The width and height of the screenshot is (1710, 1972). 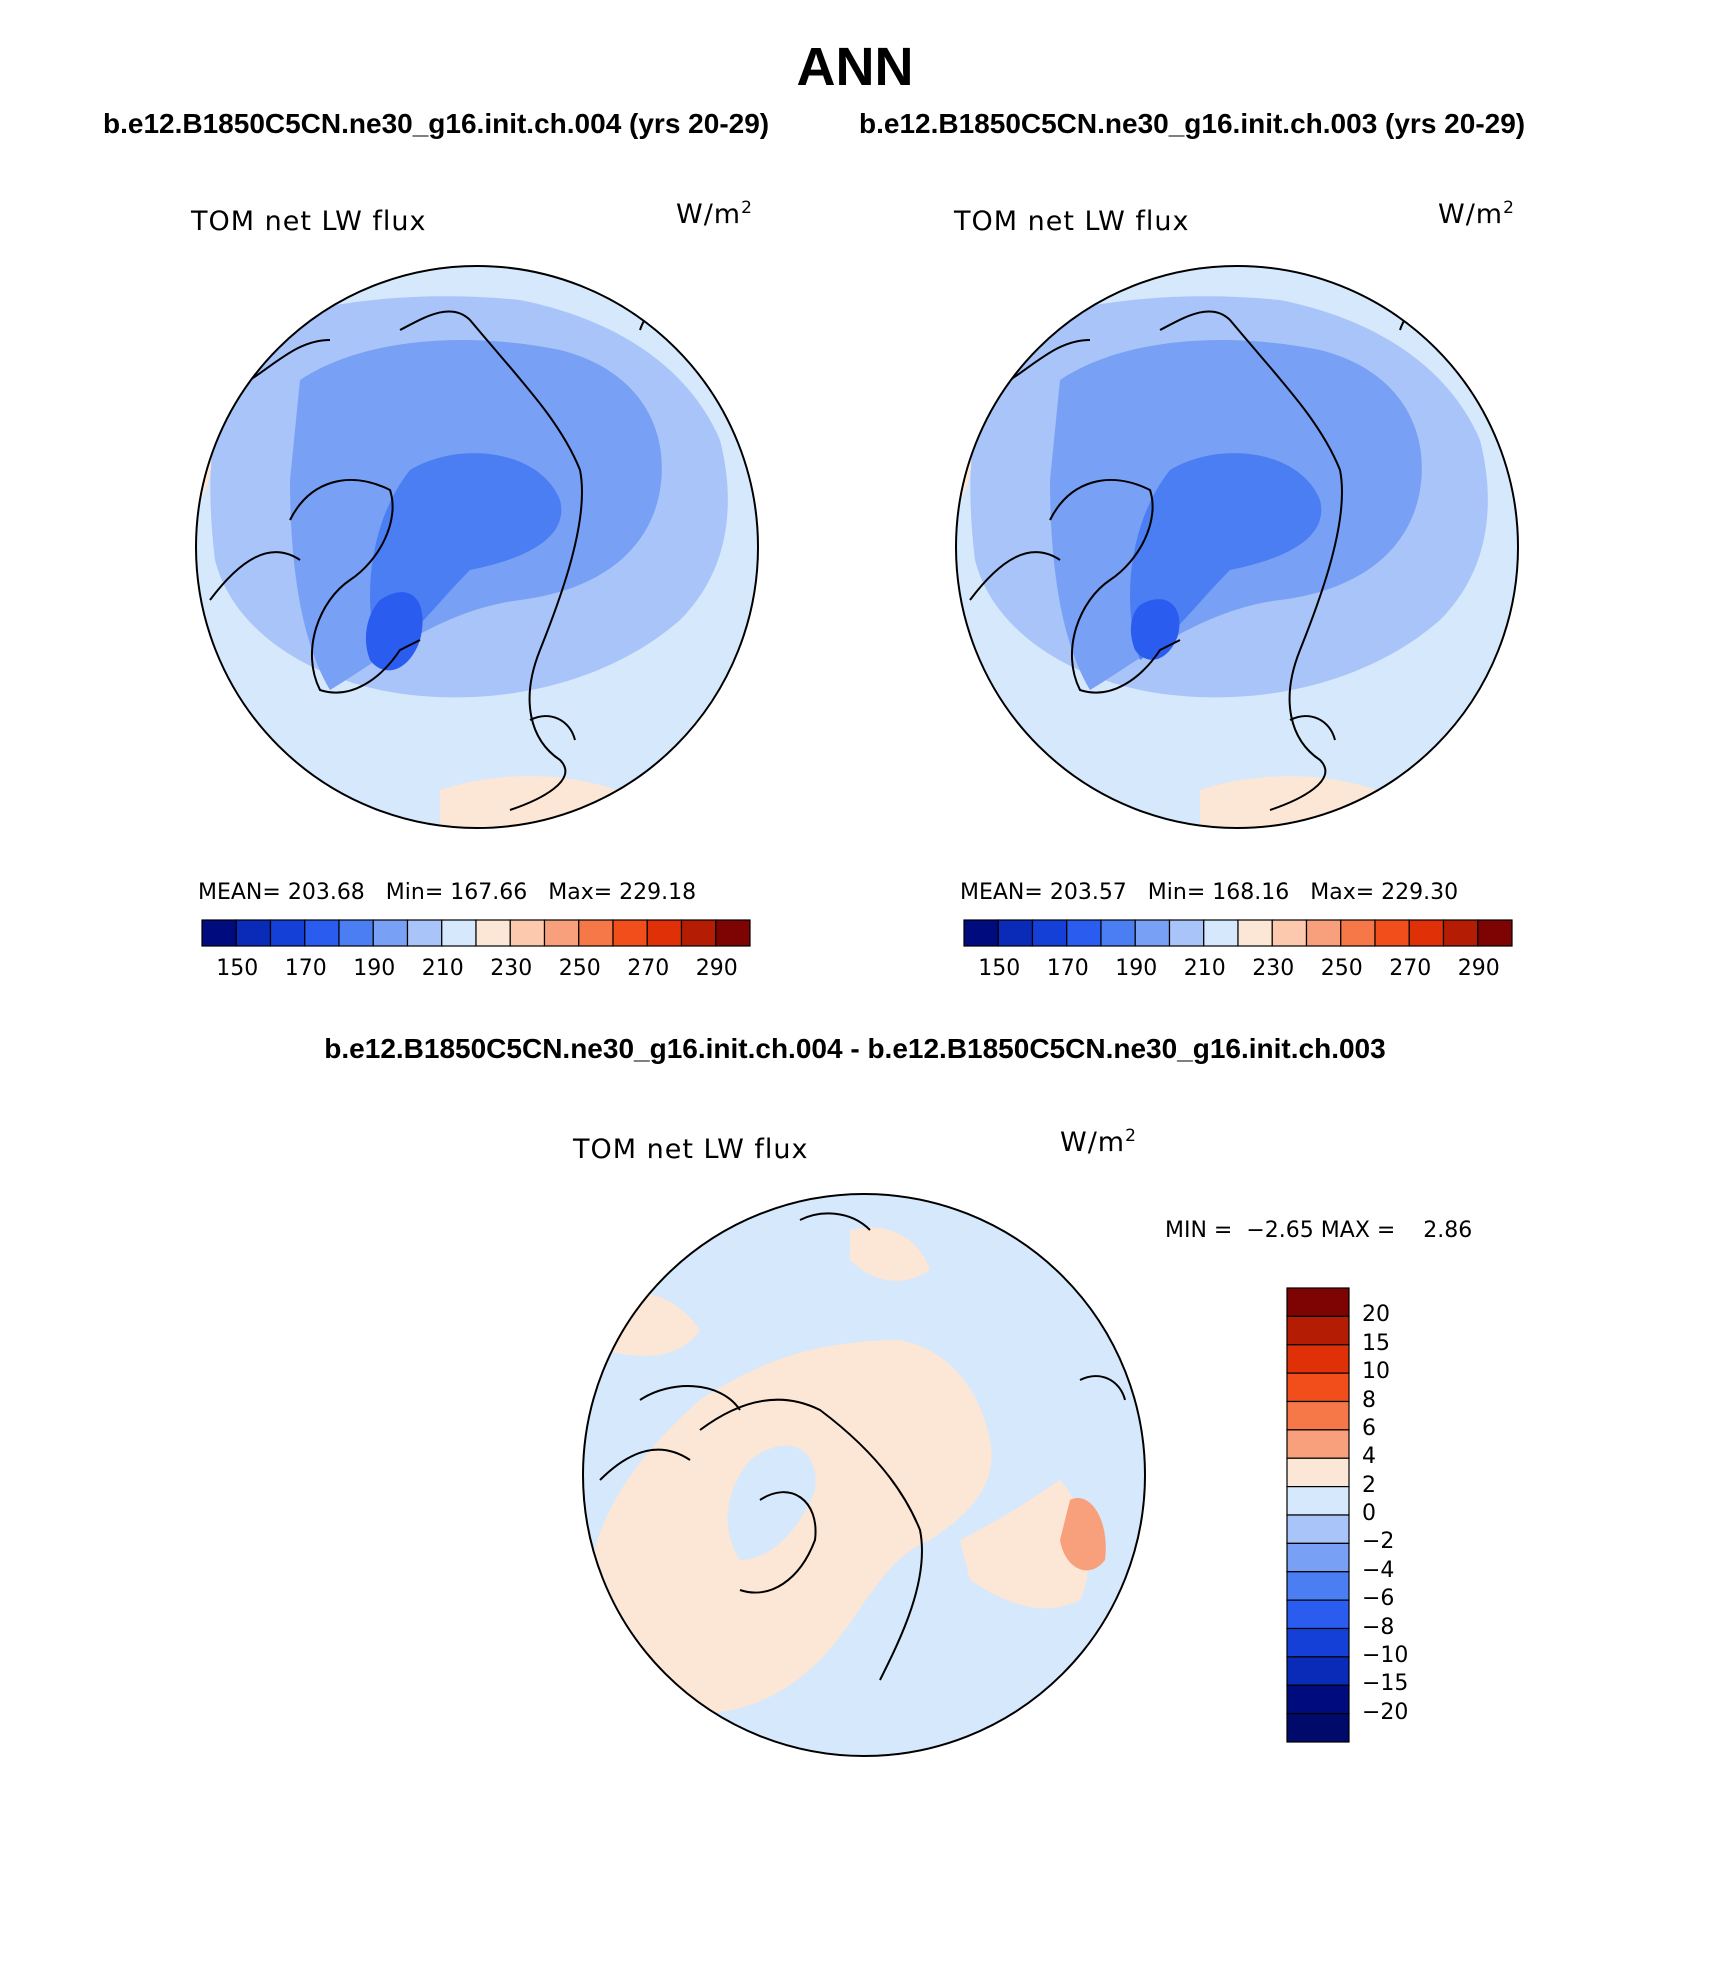 I want to click on panel2-colorbar, so click(x=1238, y=933).